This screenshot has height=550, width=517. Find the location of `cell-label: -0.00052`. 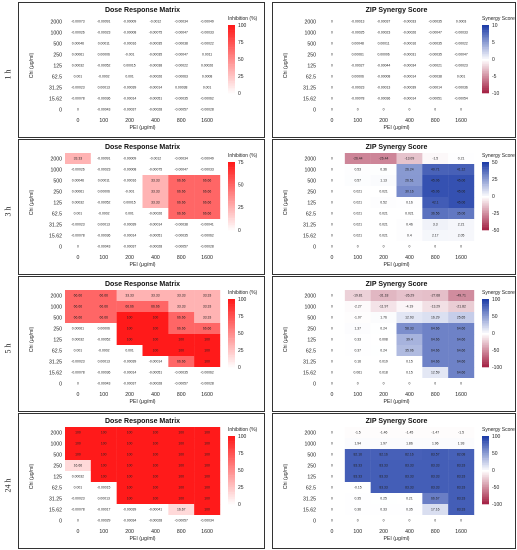

cell-label: -0.00052 is located at coordinates (103, 203).